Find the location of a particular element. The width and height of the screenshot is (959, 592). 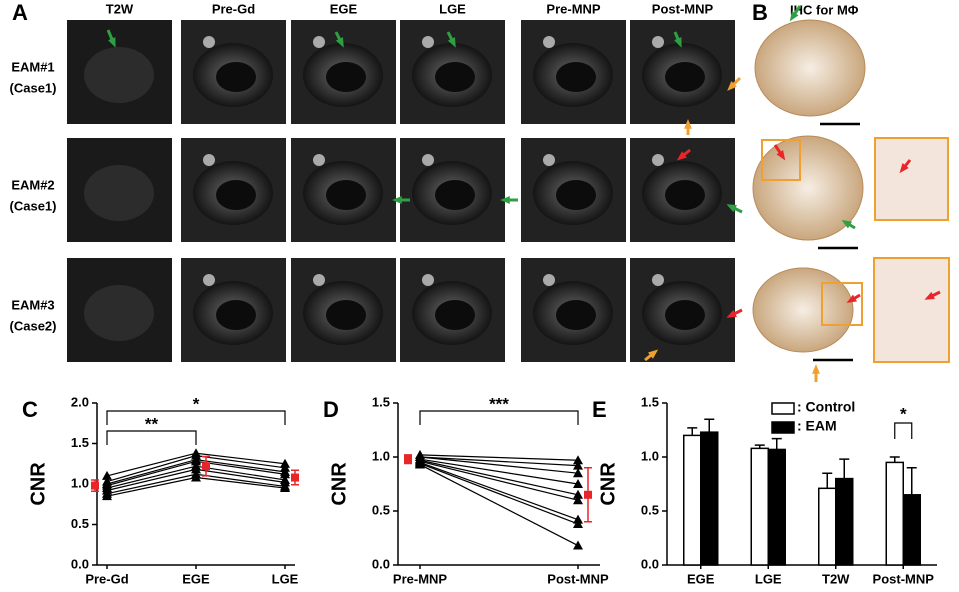

panel-title: IHC for MΦ is located at coordinates (824, 9).